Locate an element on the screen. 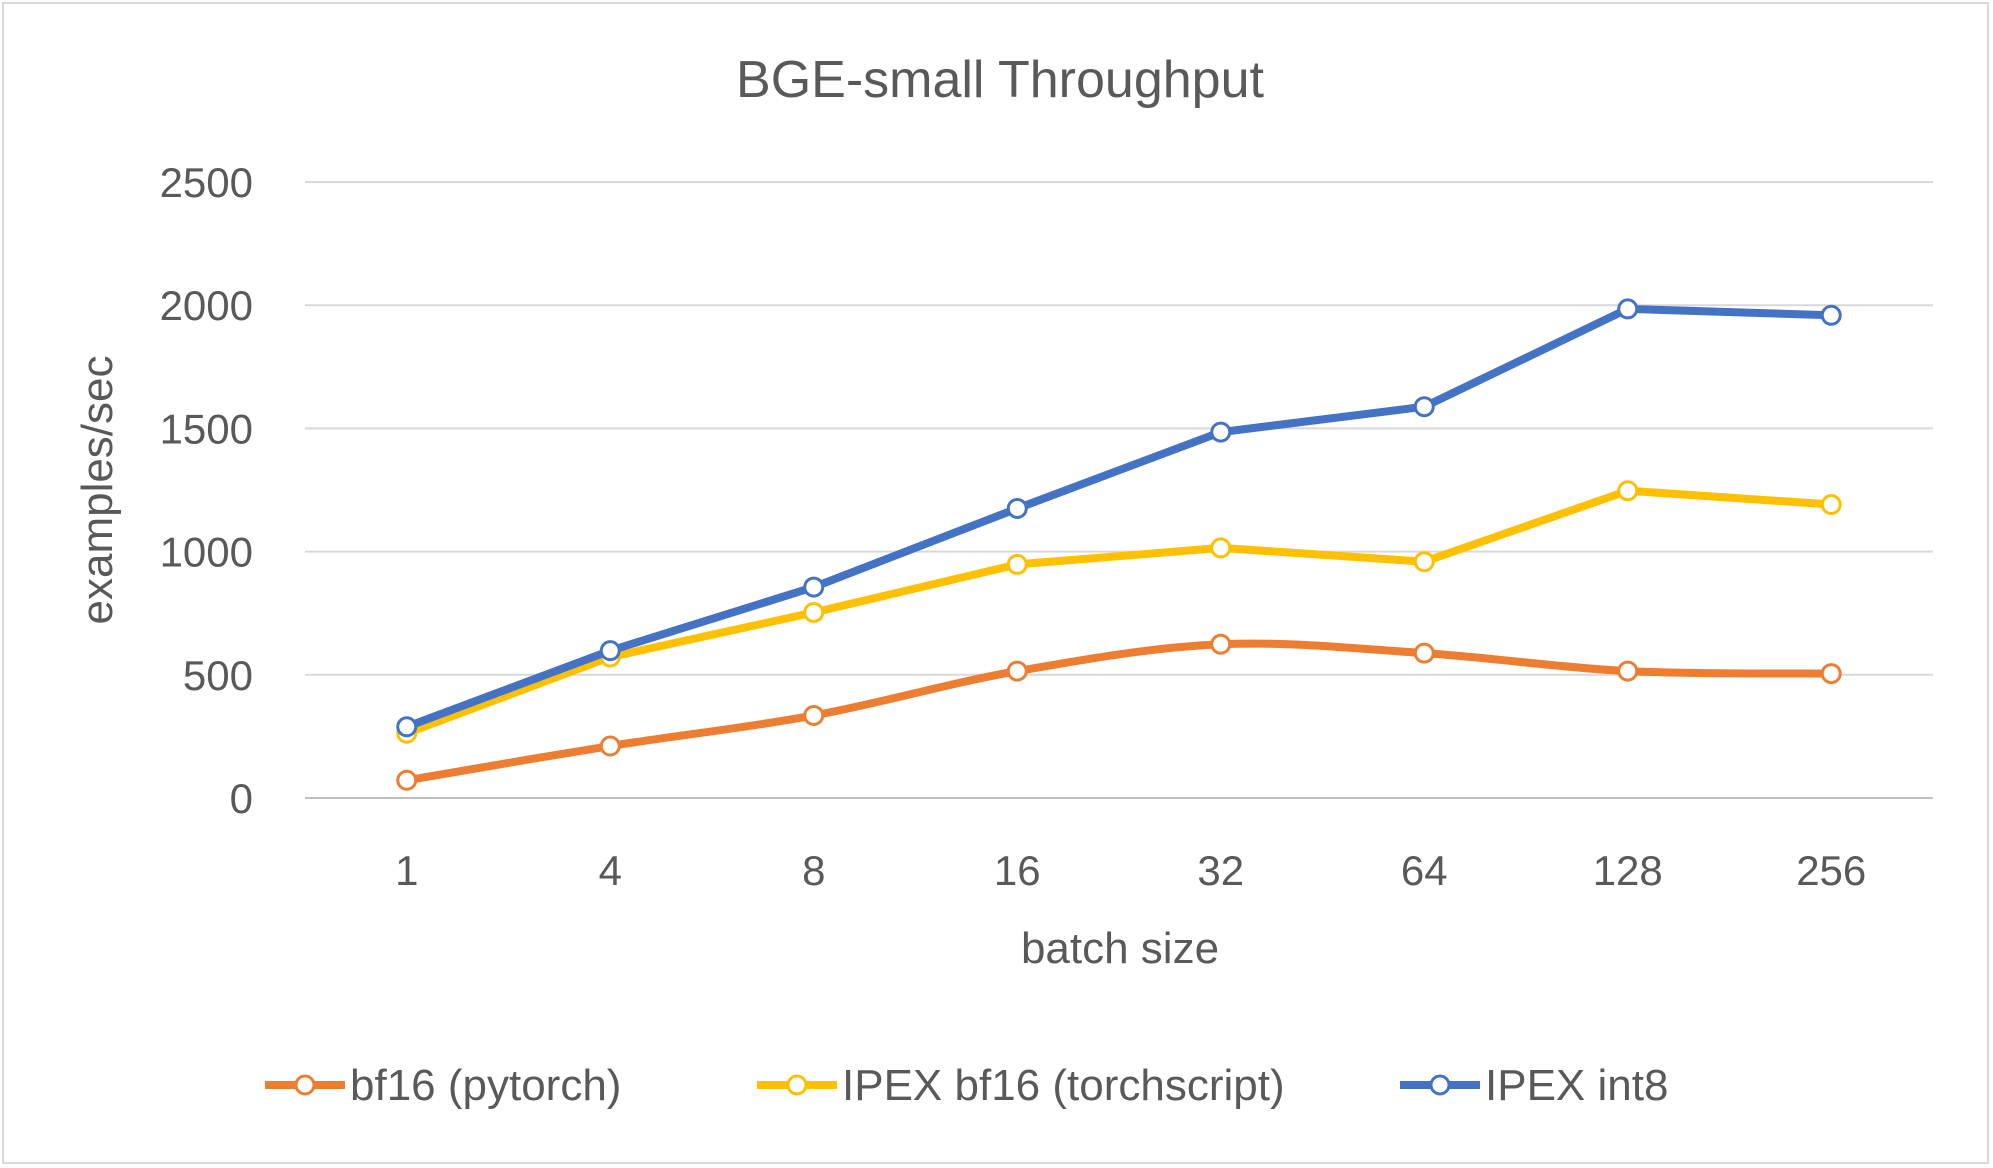 The width and height of the screenshot is (1993, 1168). y-tick-label: 0 is located at coordinates (241, 798).